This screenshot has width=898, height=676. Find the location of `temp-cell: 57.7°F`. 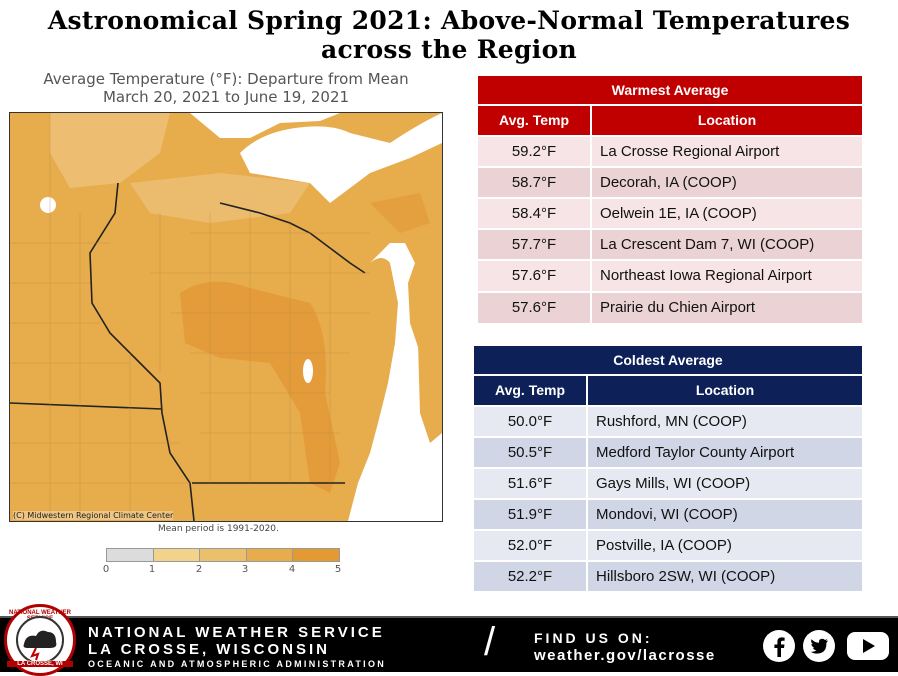

temp-cell: 57.7°F is located at coordinates (535, 244).